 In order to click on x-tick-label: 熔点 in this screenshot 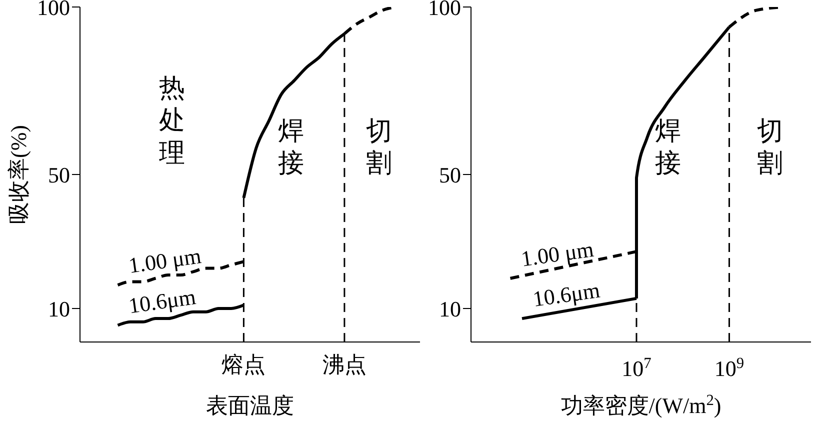, I will do `click(244, 364)`.